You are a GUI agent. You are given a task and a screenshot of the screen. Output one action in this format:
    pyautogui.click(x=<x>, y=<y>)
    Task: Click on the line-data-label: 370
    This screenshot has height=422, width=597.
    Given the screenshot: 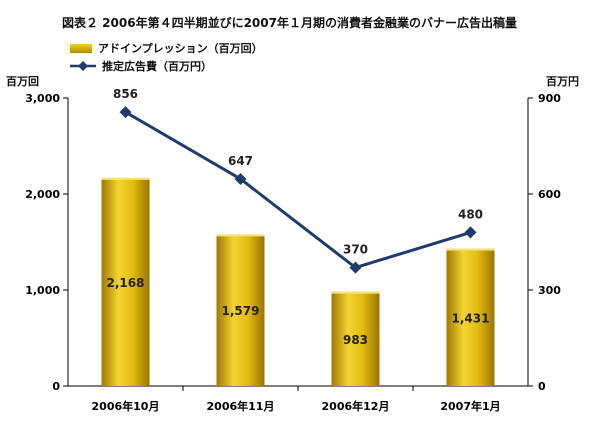 What is the action you would take?
    pyautogui.click(x=355, y=250)
    